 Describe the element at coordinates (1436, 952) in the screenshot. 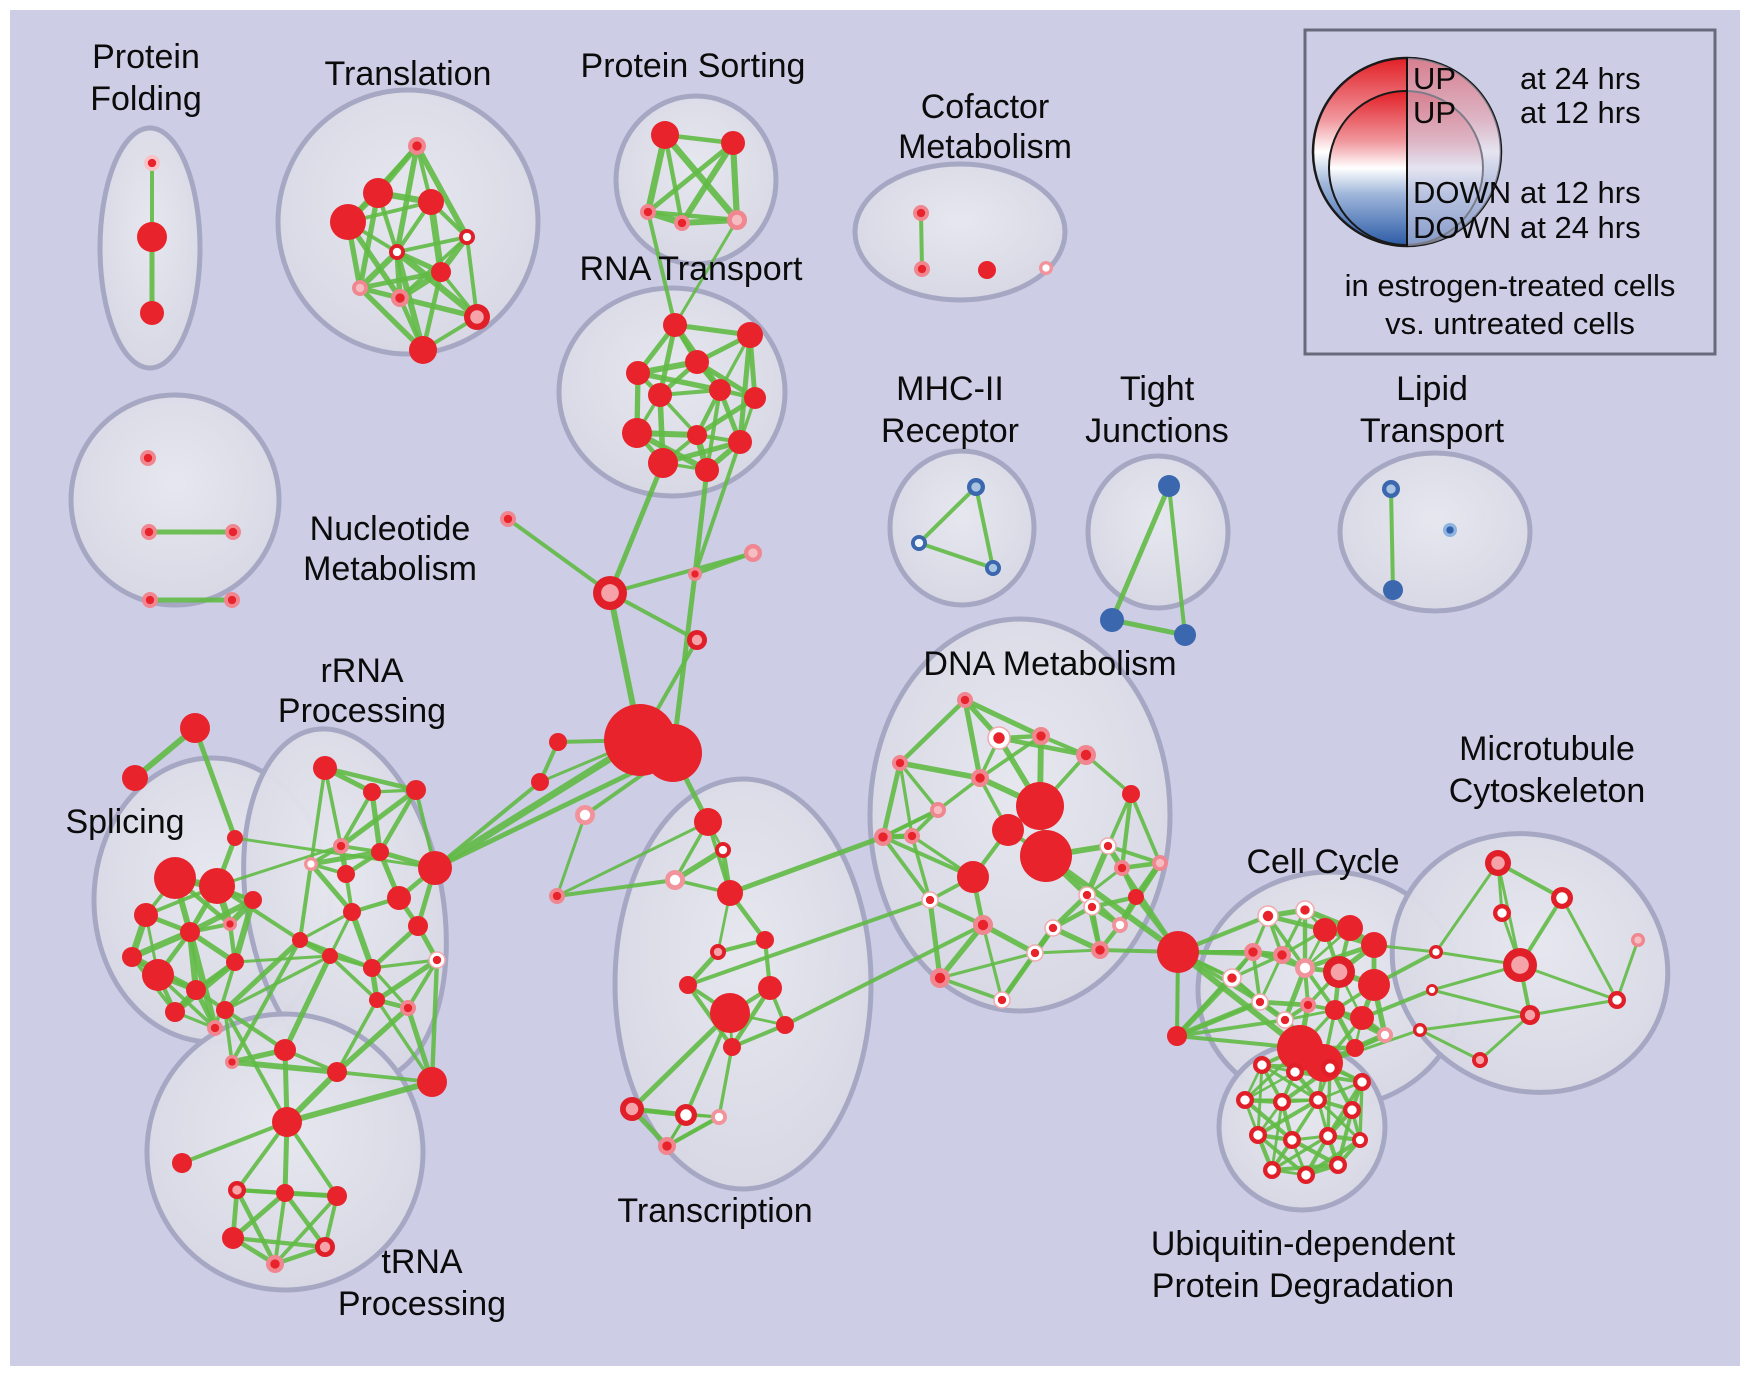

I see `node-mc4` at that location.